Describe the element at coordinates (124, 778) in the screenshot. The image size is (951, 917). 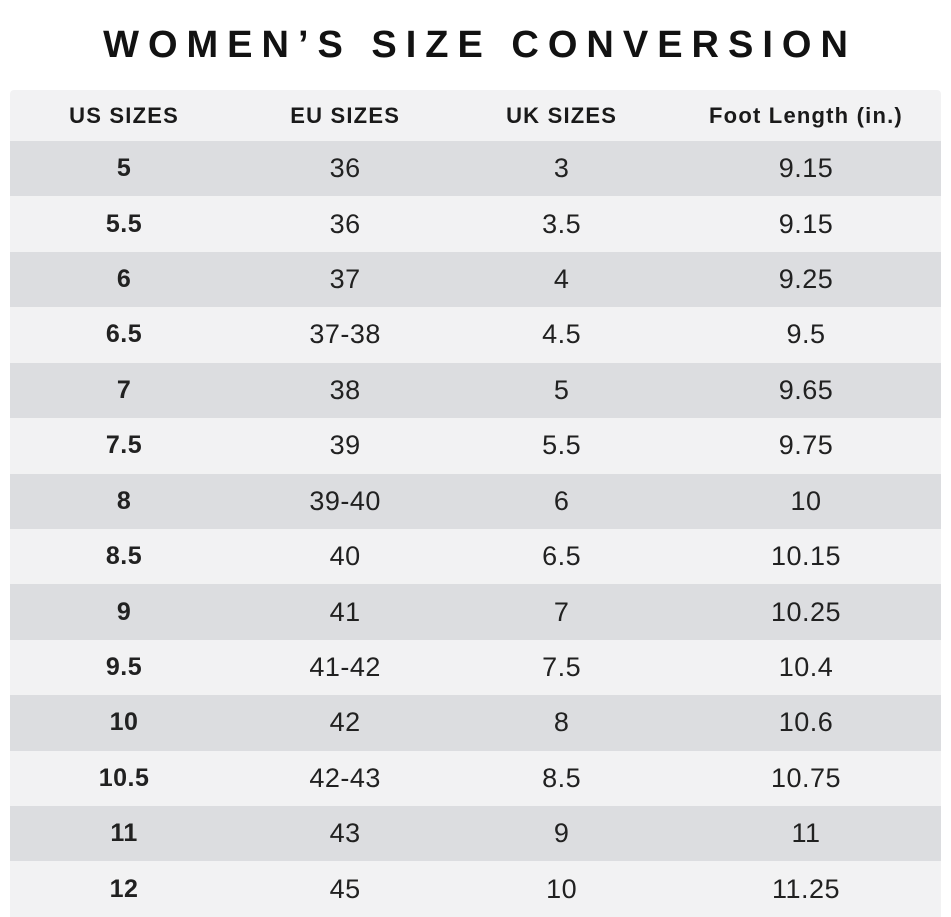
I see `us-size-cell: 10.5` at that location.